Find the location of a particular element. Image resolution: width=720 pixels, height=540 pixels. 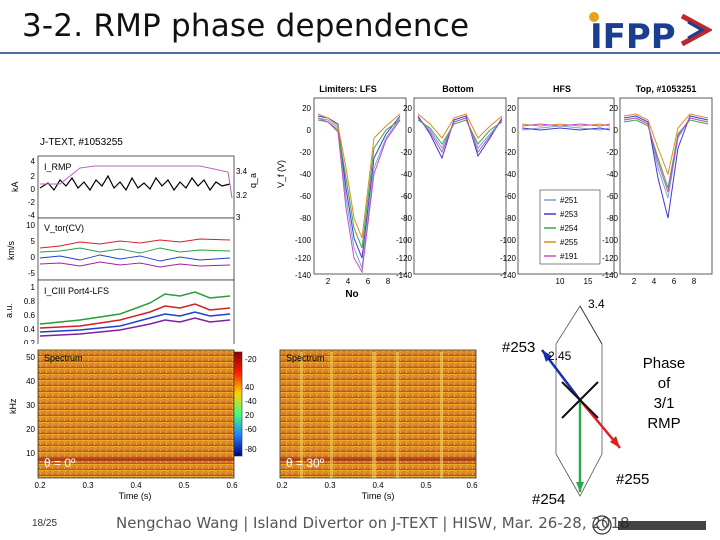

timetrace-title: J-TEXT, #1053255 is located at coordinates (81, 142).